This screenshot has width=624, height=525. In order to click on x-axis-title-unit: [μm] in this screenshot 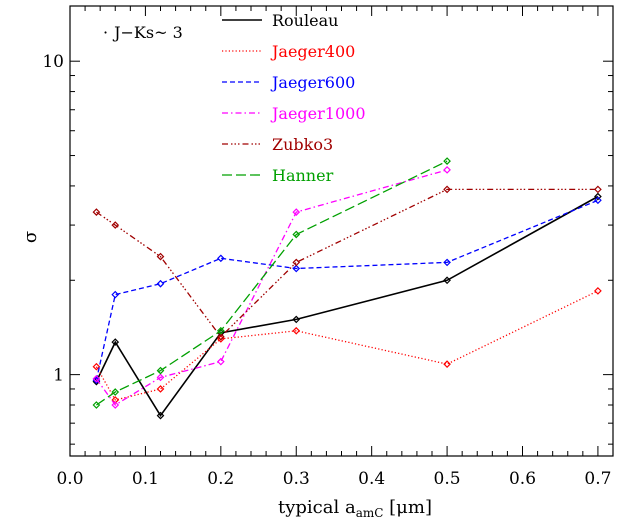, I will do `click(407, 507)`.